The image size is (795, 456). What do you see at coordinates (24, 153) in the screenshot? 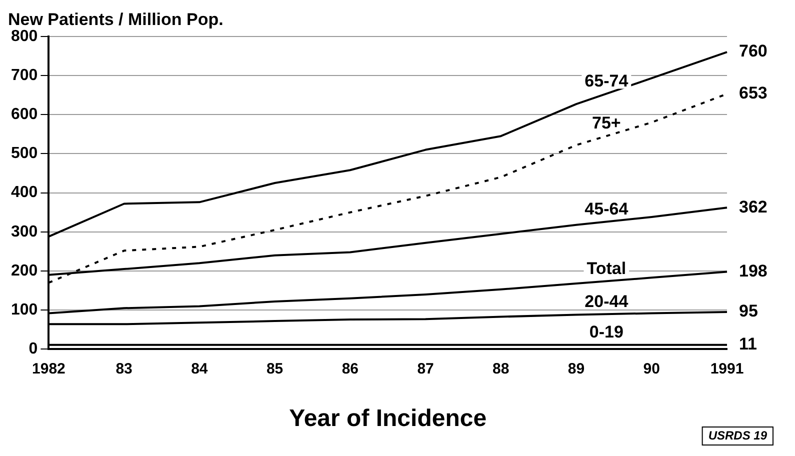
I see `y-tick-label: 500` at bounding box center [24, 153].